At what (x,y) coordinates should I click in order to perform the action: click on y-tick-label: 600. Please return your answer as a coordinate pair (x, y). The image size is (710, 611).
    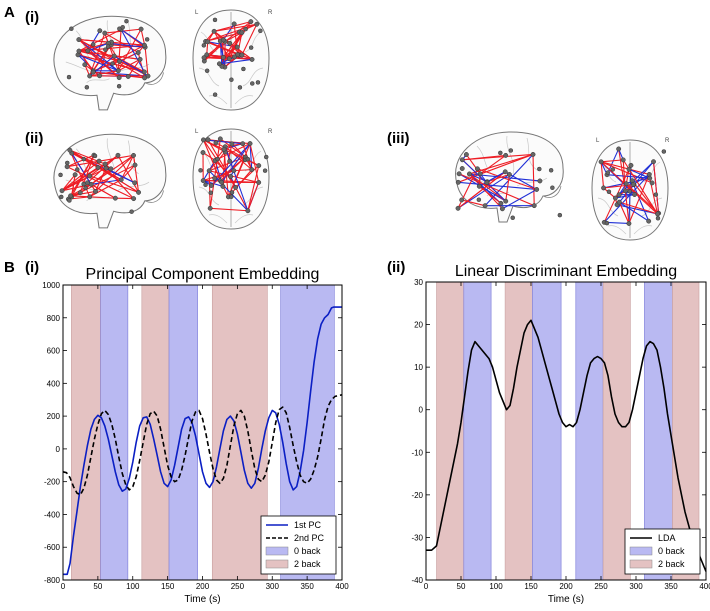
    Looking at the image, I should click on (54, 351).